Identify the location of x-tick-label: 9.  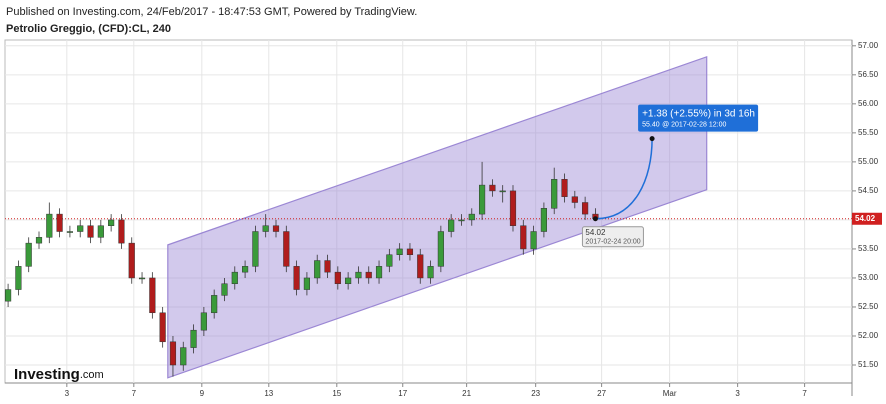
(202, 393).